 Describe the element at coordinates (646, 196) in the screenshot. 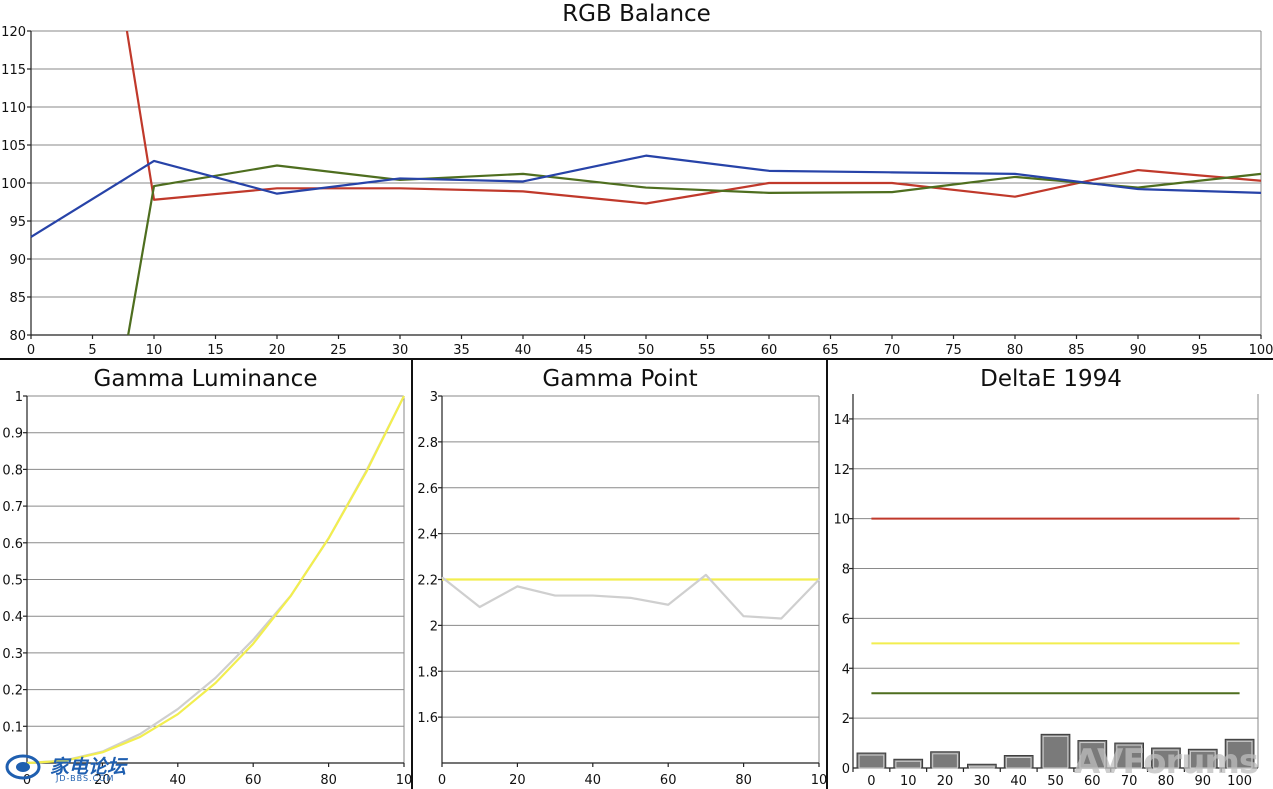

I see `rgb-series-blue-line` at that location.